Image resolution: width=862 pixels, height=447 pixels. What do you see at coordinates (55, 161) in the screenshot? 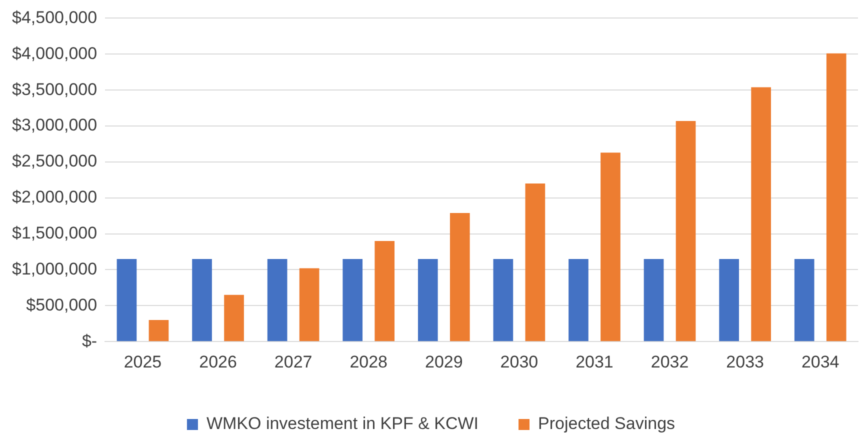
I see `y-tick-label: $2,500,000` at bounding box center [55, 161].